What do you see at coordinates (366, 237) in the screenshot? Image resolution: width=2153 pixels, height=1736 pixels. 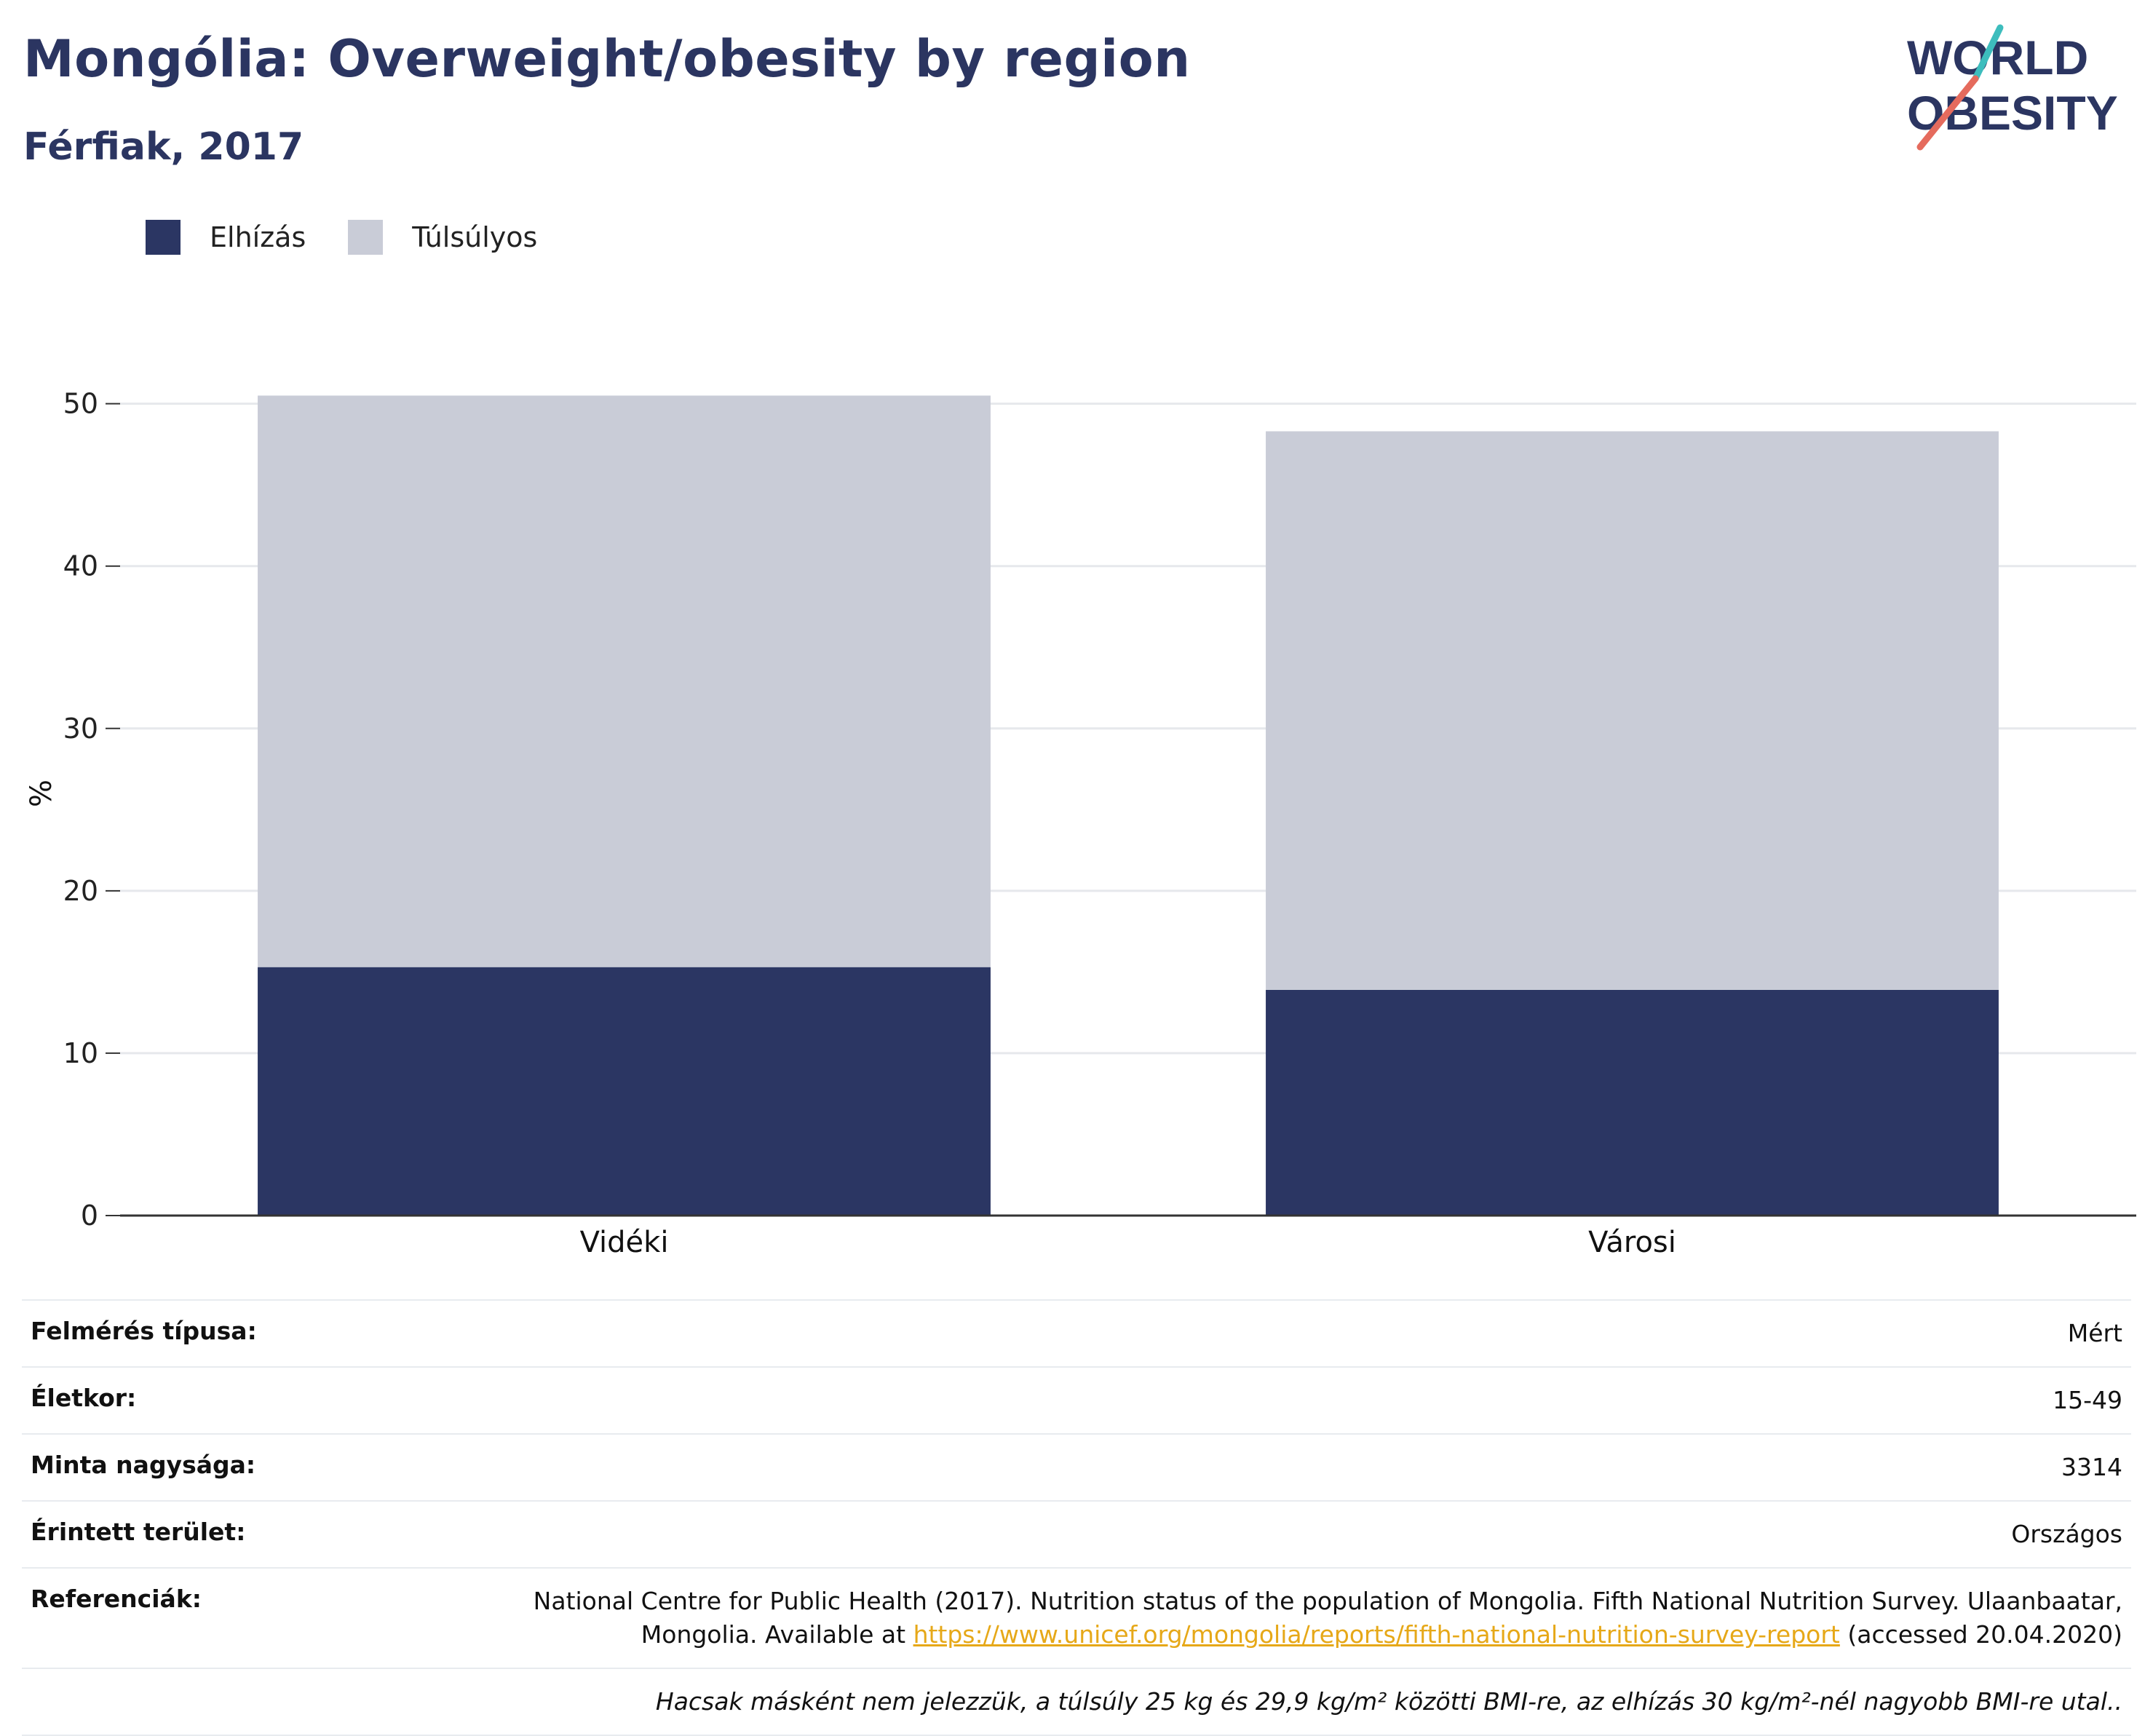 I see `legend-swatch-overweight` at bounding box center [366, 237].